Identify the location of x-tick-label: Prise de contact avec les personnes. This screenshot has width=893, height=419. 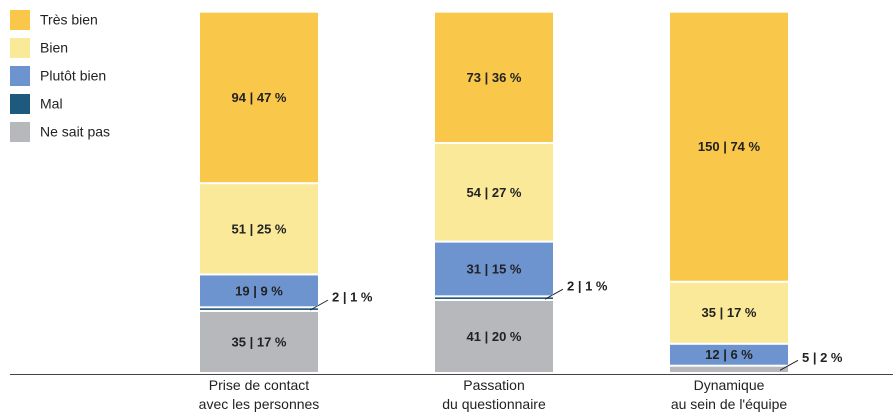
(259, 394).